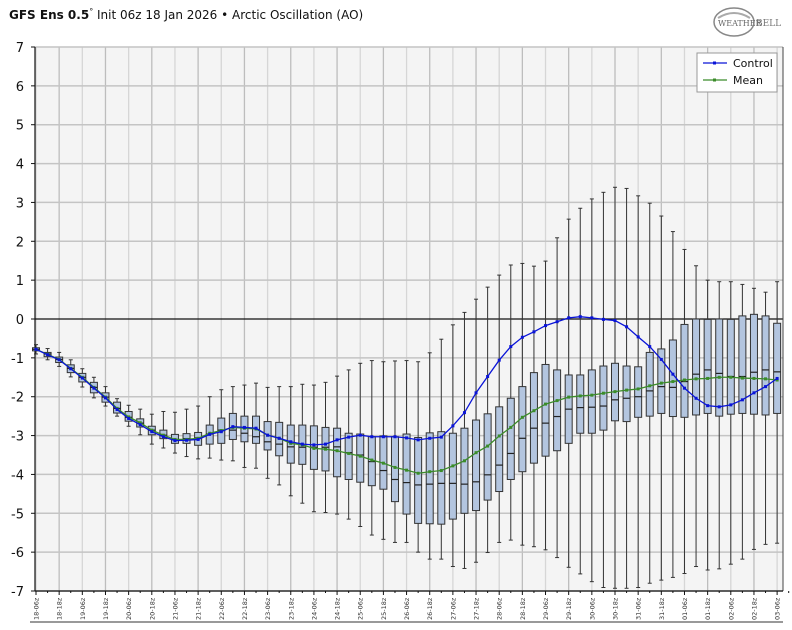  I want to click on x-tick-label: 01-06z, so click(685, 608).